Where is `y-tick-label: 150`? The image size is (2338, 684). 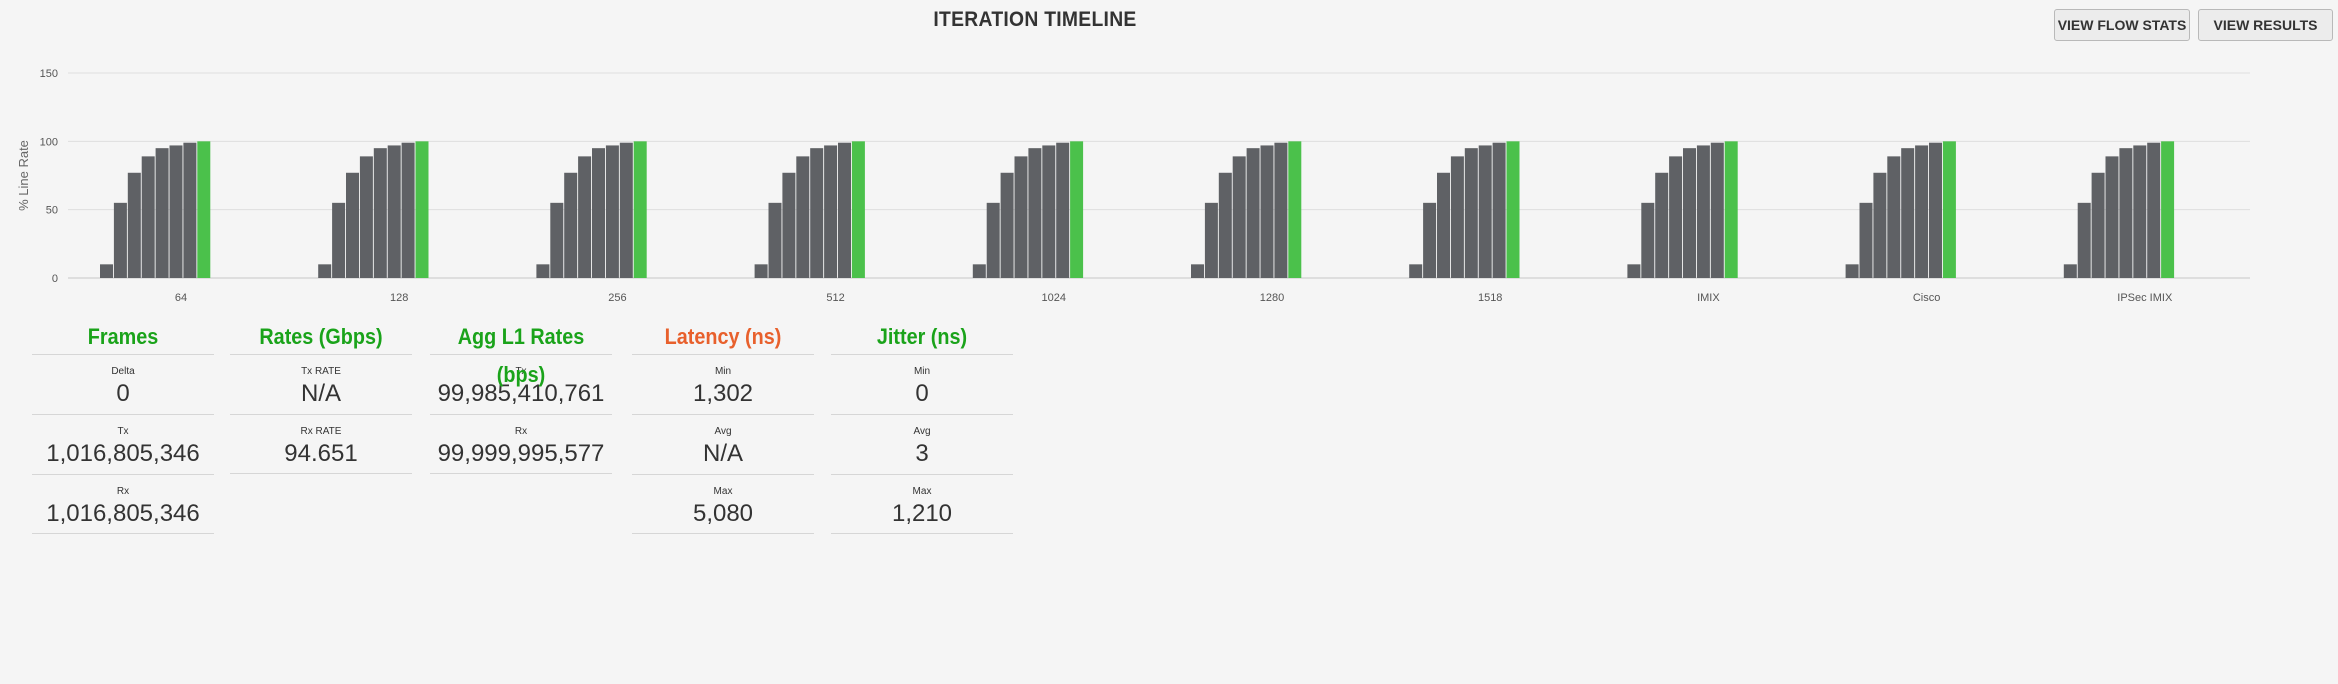 y-tick-label: 150 is located at coordinates (49, 74).